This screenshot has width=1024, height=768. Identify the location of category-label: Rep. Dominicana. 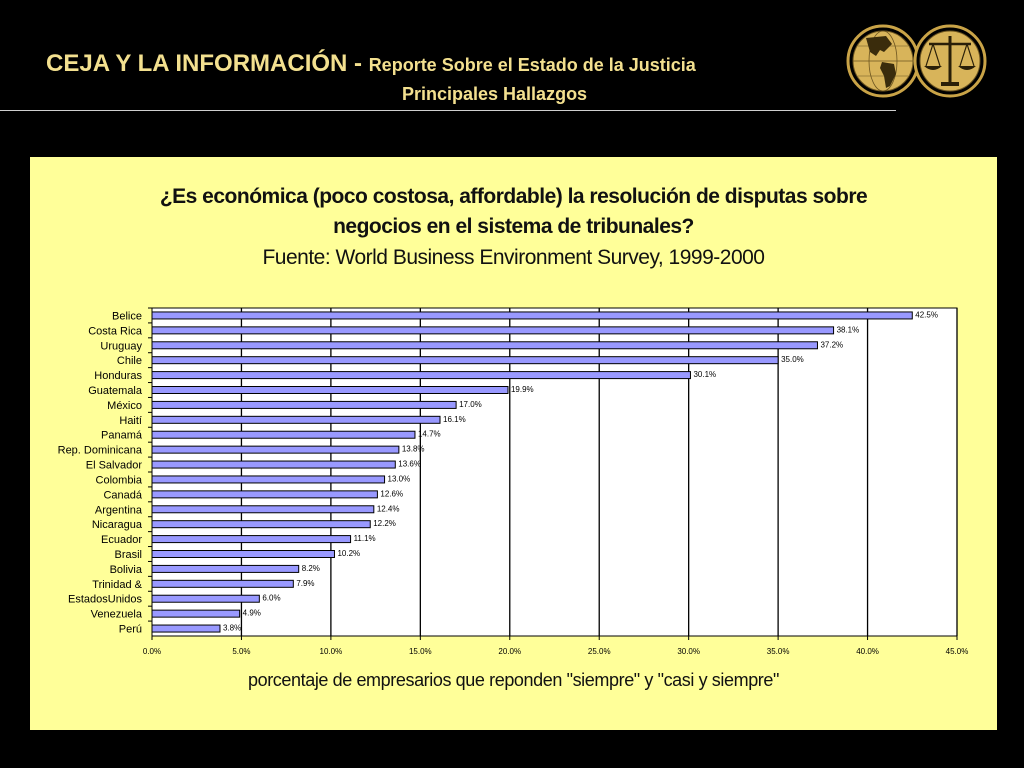
(100, 451).